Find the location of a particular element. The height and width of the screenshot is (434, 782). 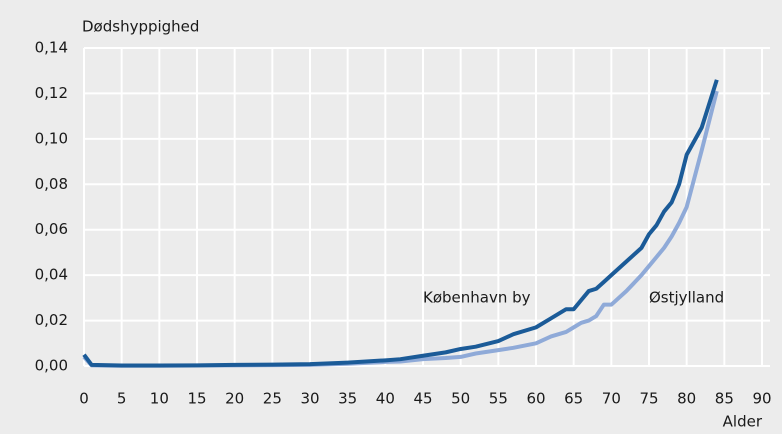

x-tick-label: 15 is located at coordinates (196, 399).